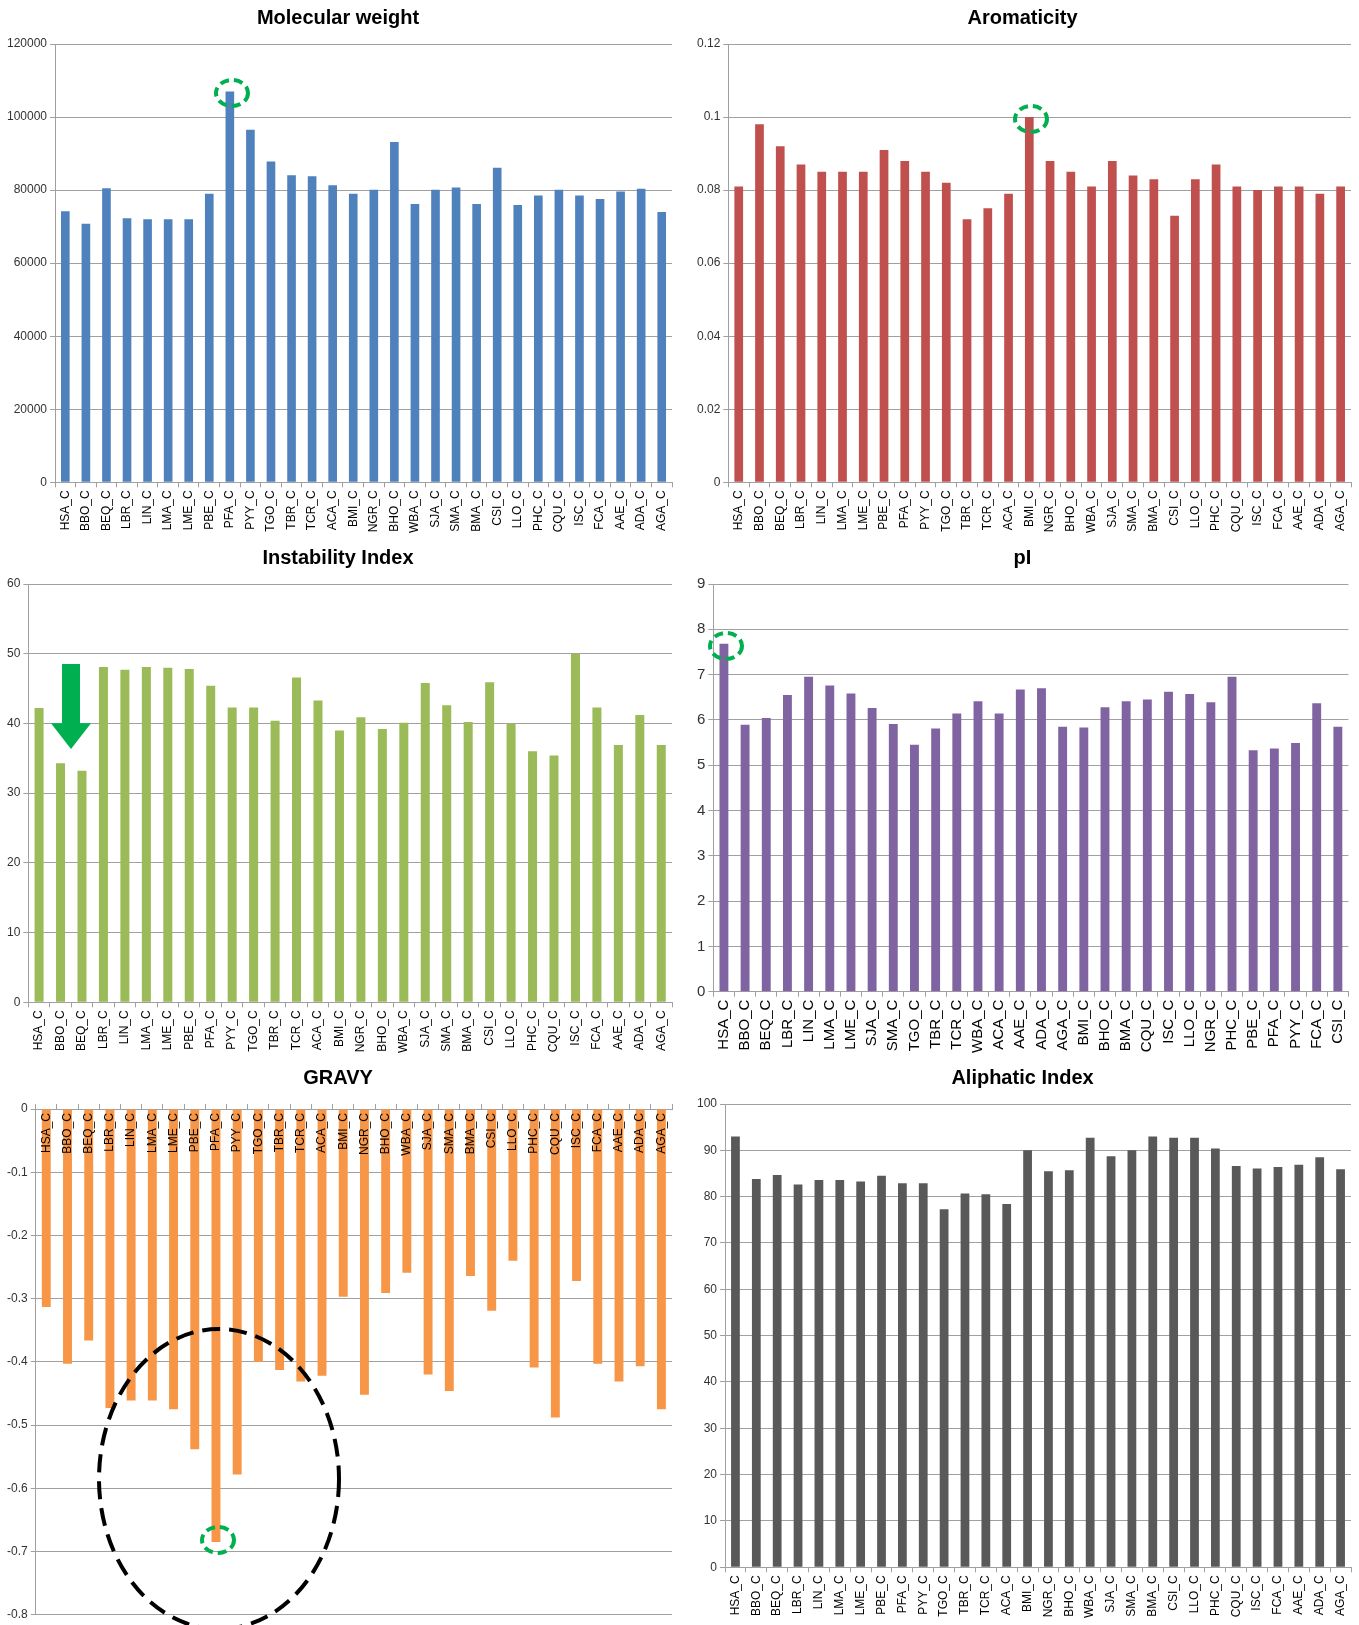 The image size is (1359, 1625). I want to click on y-tick-label: -0.6, so click(17, 1487).